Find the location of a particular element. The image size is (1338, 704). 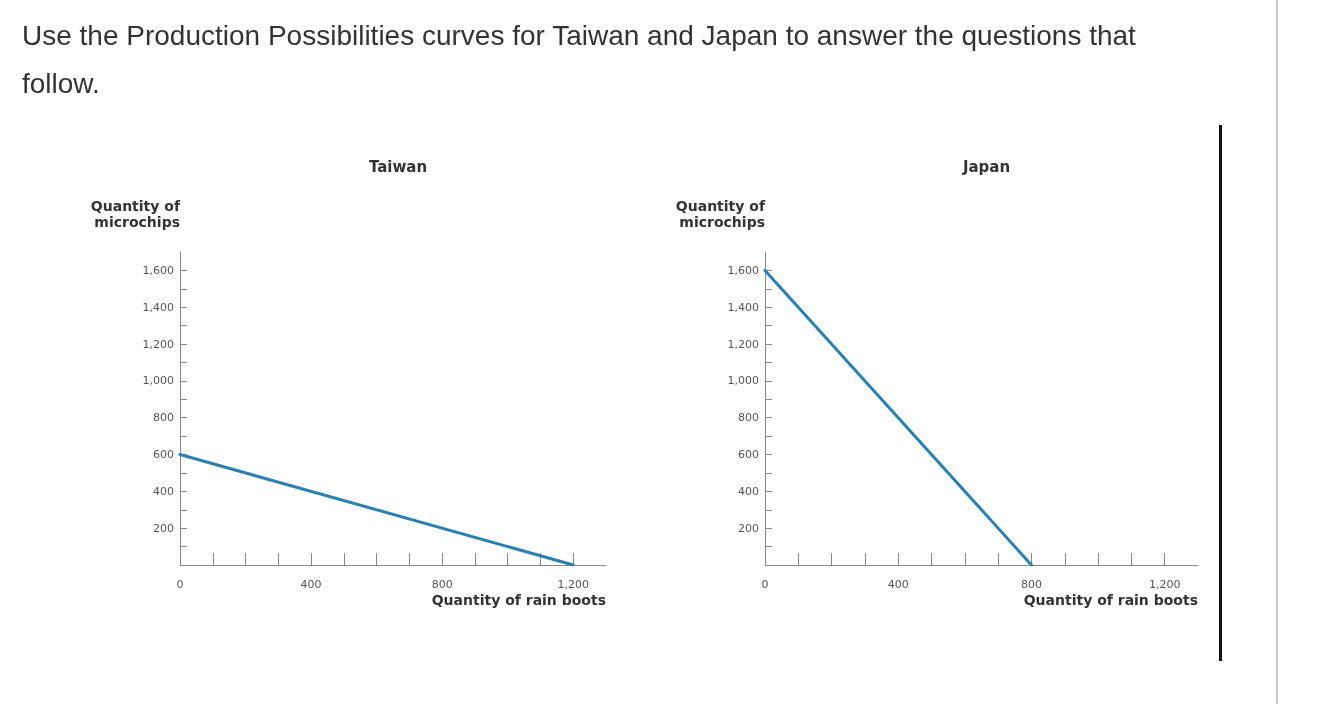

chart-title: Japan is located at coordinates (986, 166).